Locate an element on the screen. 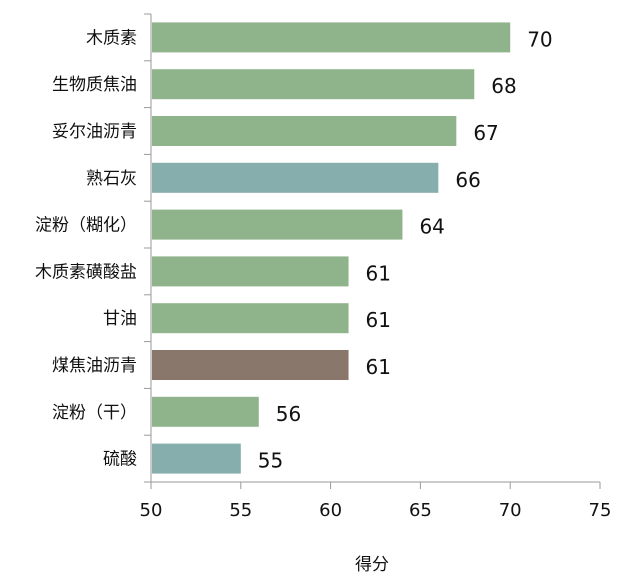  category-label: 淀粉（糊化） is located at coordinates (86, 226).